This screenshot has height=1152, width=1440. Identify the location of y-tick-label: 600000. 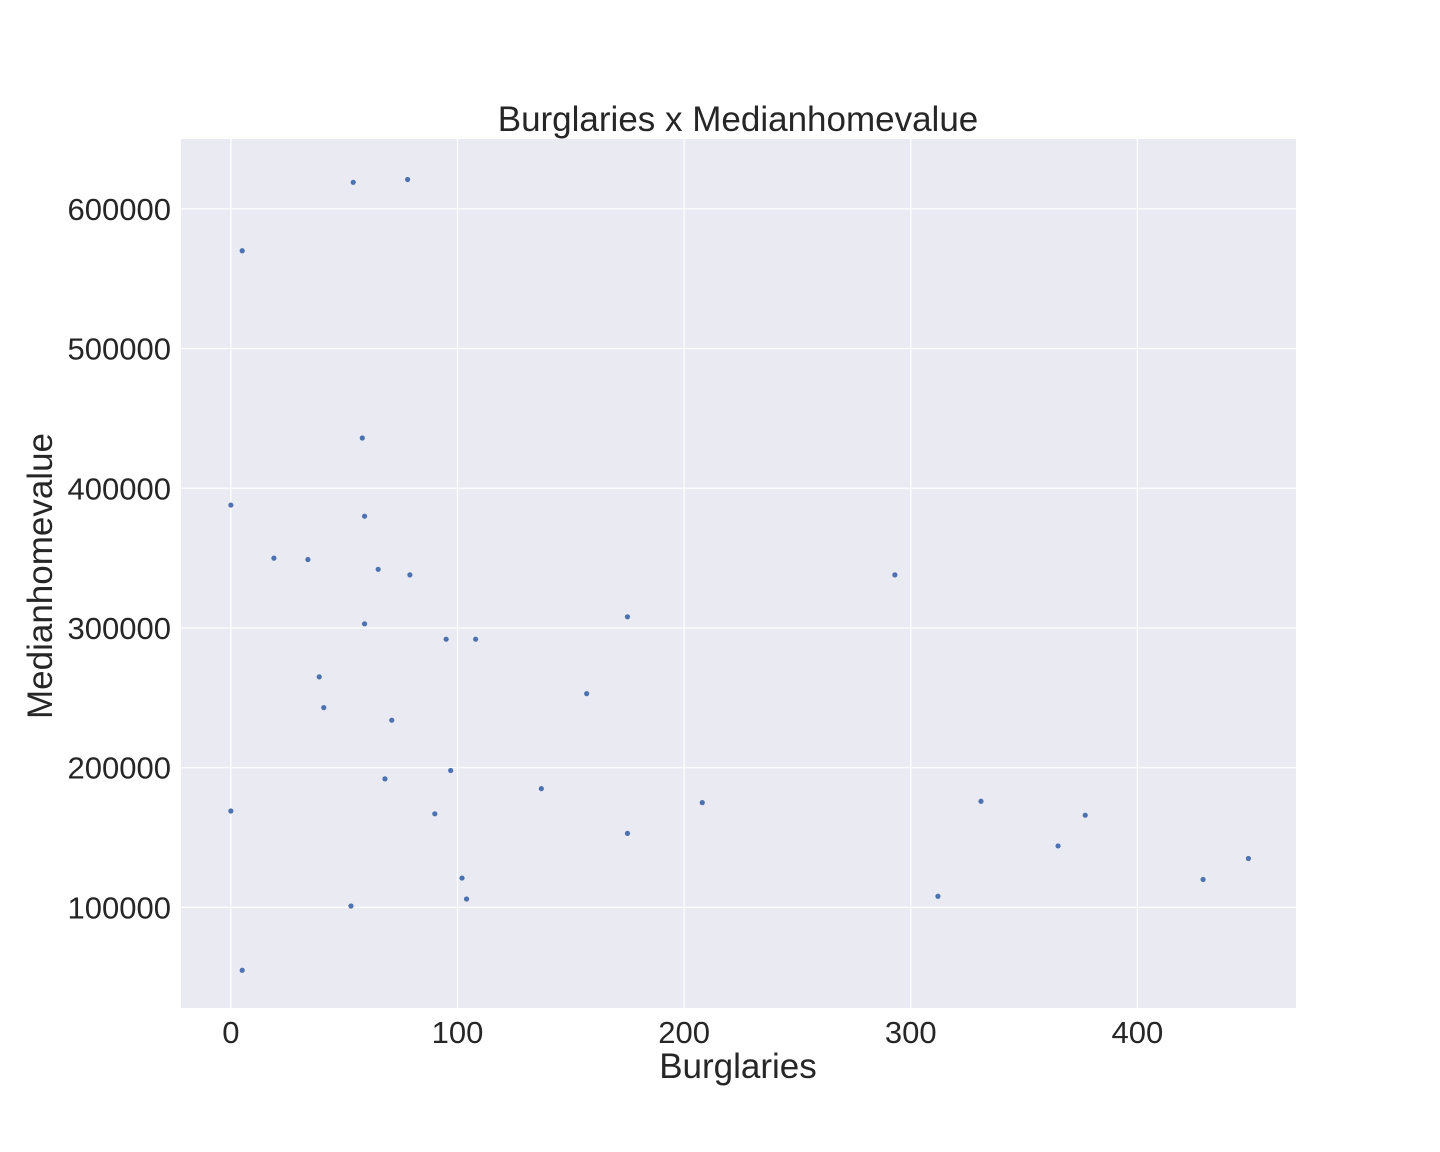
(119, 209).